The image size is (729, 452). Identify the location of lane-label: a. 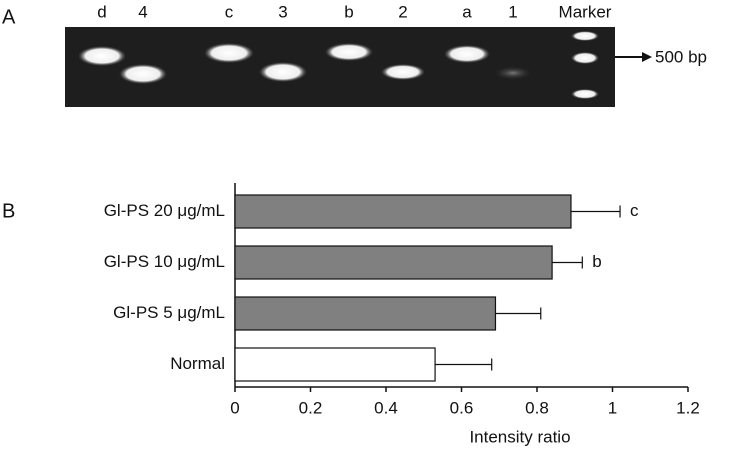
(467, 11).